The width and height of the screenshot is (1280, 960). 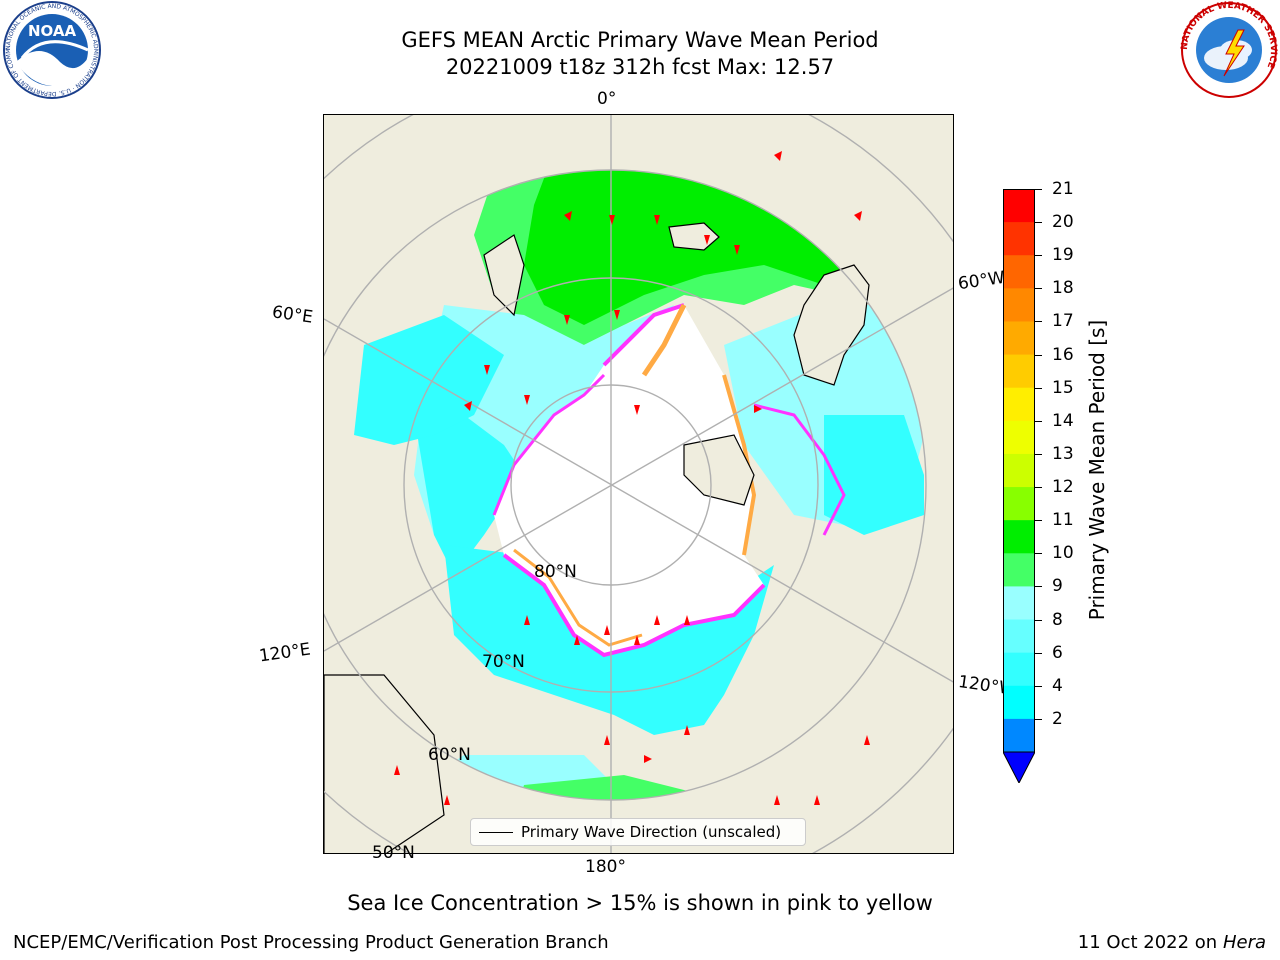 What do you see at coordinates (1063, 189) in the screenshot?
I see `colorbar-tick-label: 21` at bounding box center [1063, 189].